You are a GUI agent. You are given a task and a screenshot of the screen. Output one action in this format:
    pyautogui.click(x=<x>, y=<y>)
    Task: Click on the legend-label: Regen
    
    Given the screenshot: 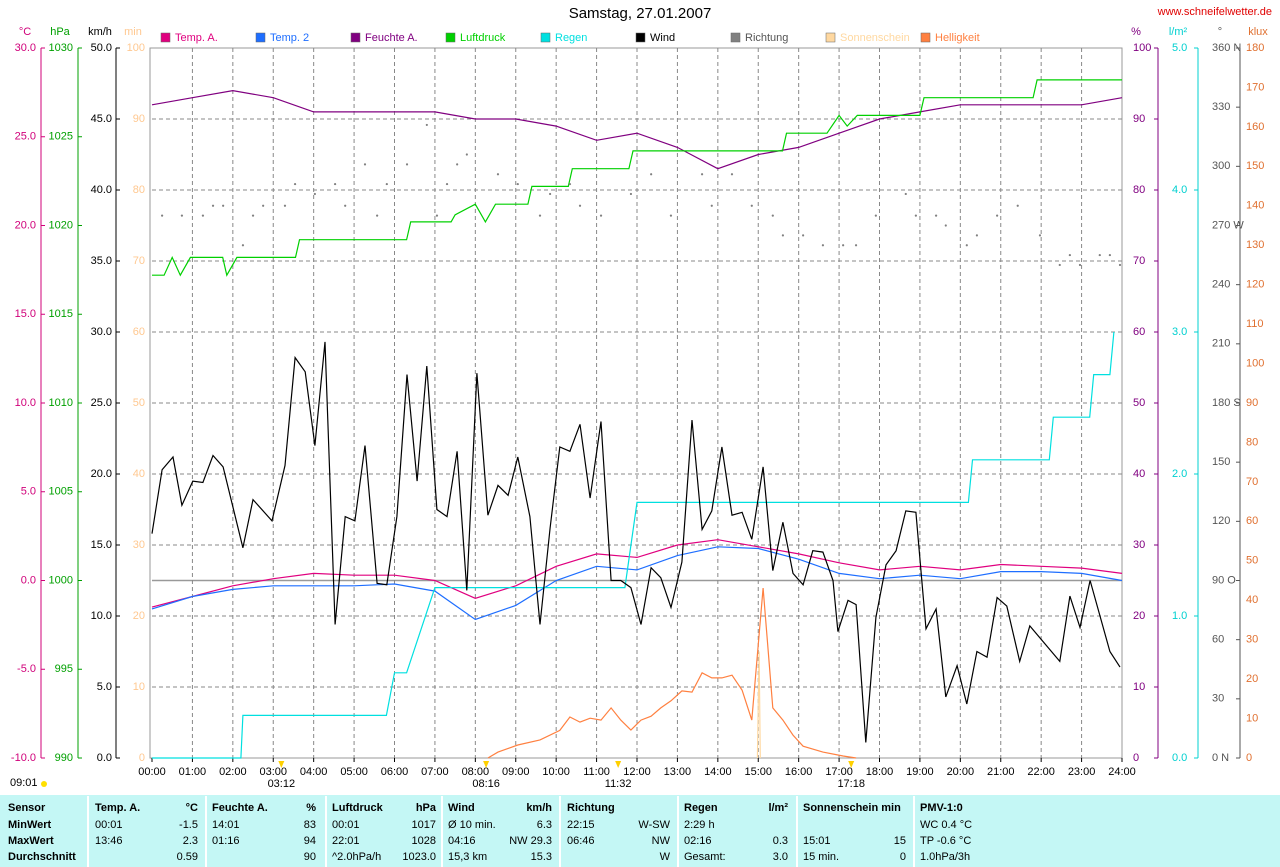 What is the action you would take?
    pyautogui.click(x=571, y=38)
    